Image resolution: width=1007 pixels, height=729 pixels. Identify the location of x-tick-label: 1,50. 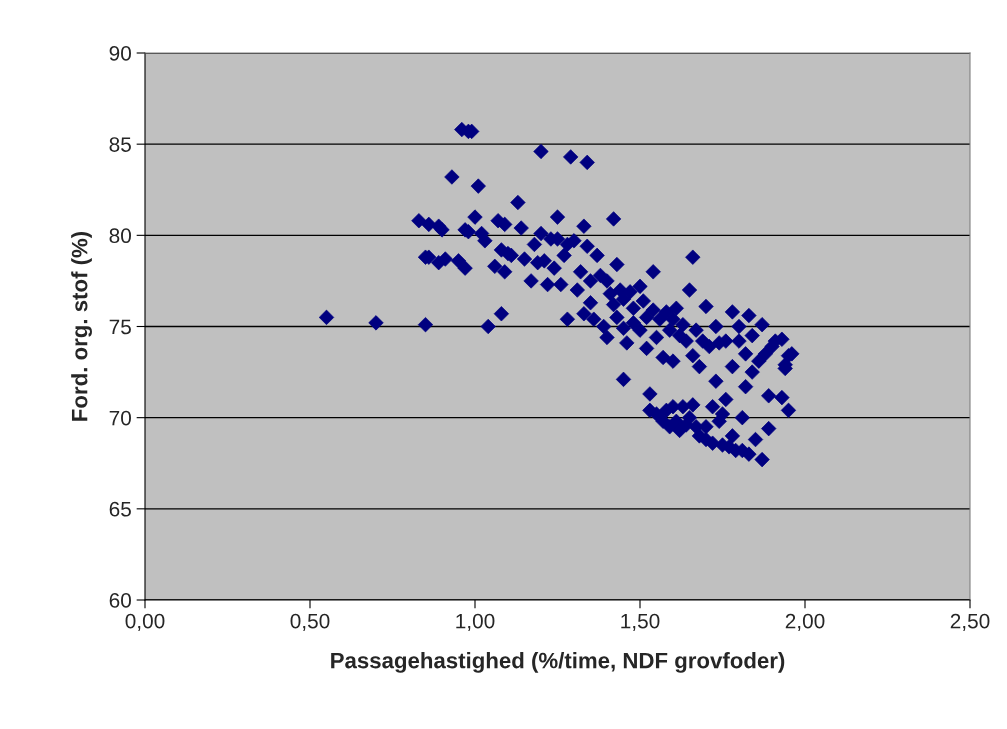
(640, 622).